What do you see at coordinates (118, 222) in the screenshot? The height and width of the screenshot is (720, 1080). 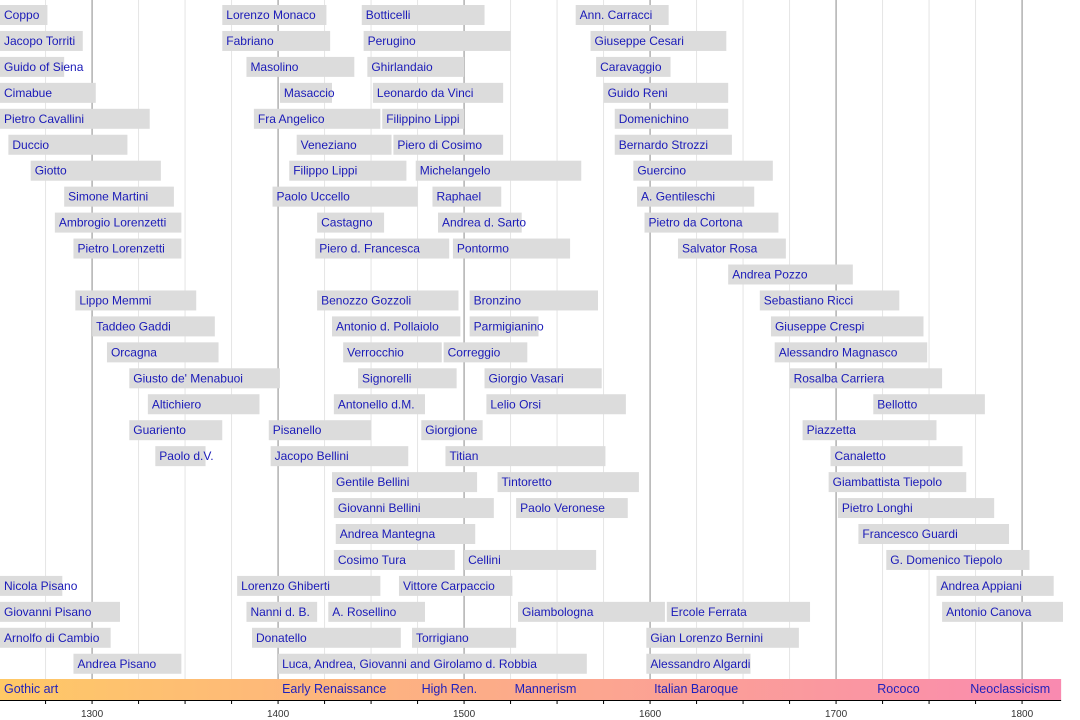 I see `artist-bar: Ambrogio Lorenzetti` at bounding box center [118, 222].